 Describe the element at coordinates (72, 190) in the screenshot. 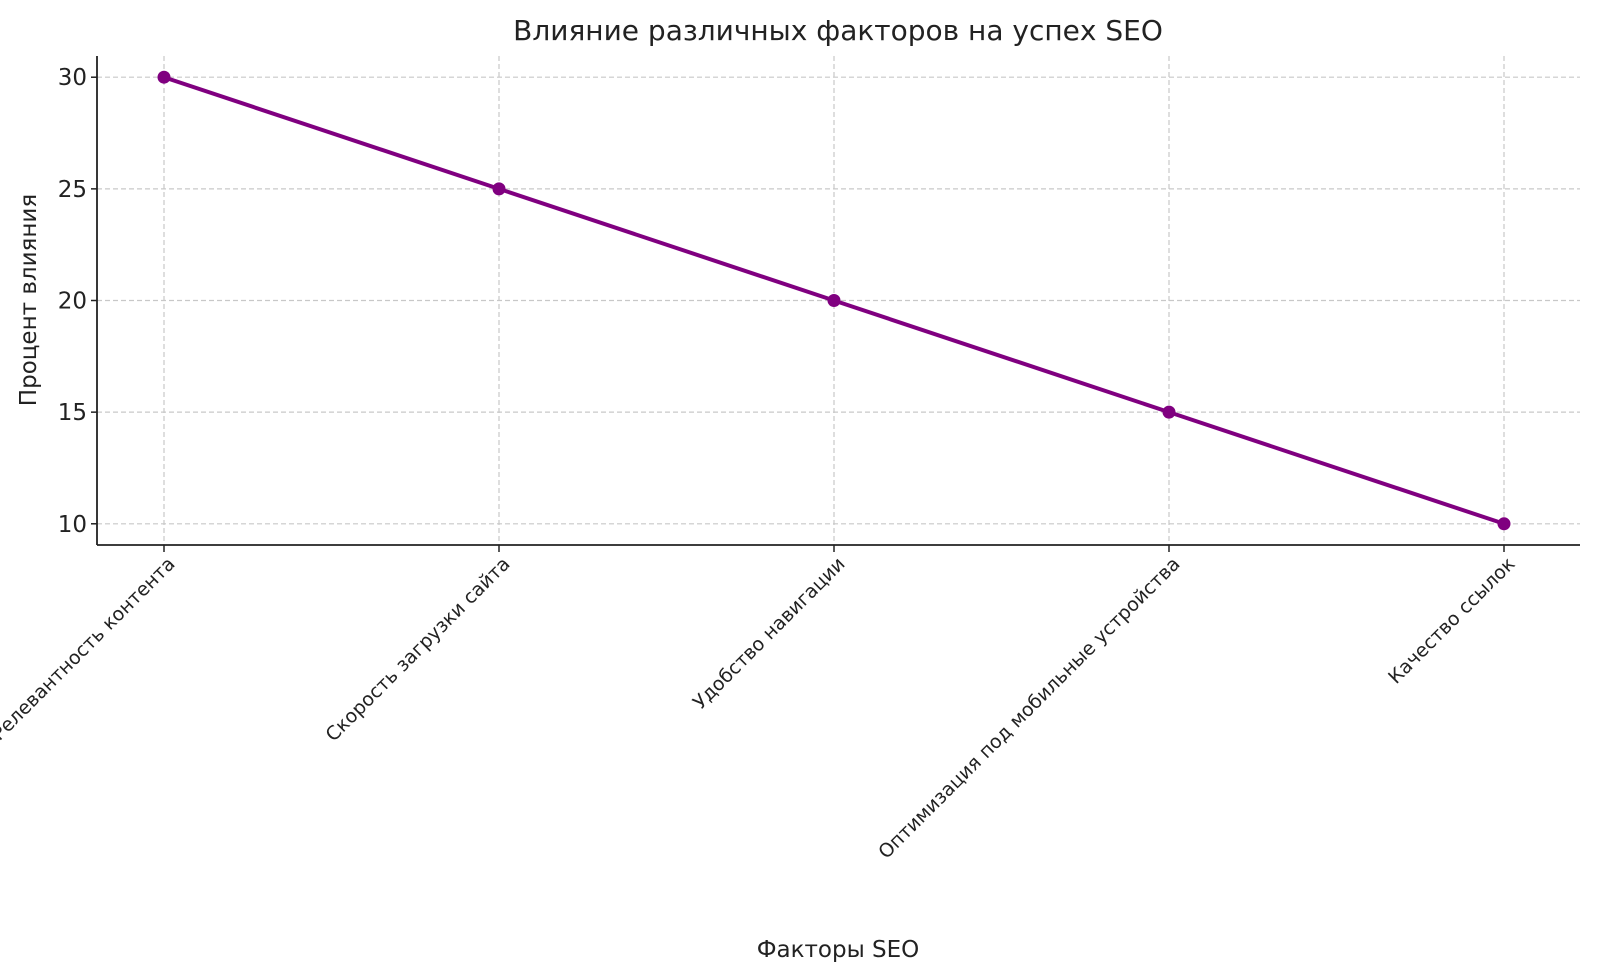

I see `y-tick-label: 25` at that location.